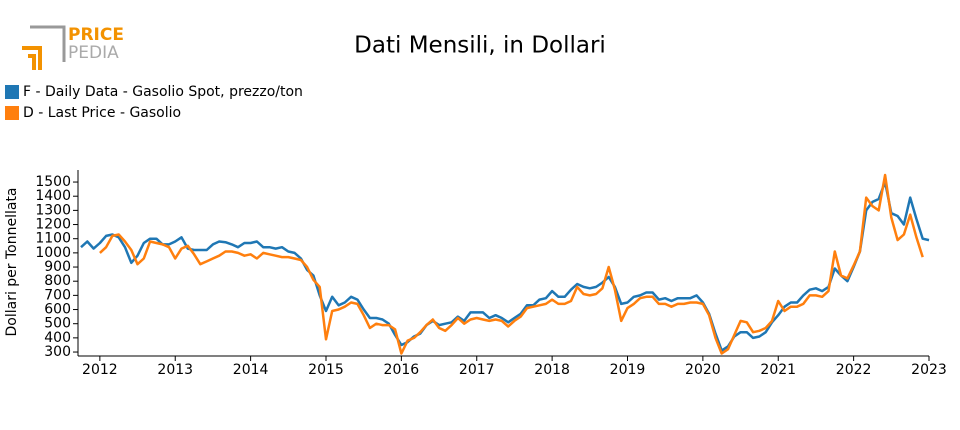  What do you see at coordinates (53, 196) in the screenshot?
I see `y-tick-label: 1400` at bounding box center [53, 196].